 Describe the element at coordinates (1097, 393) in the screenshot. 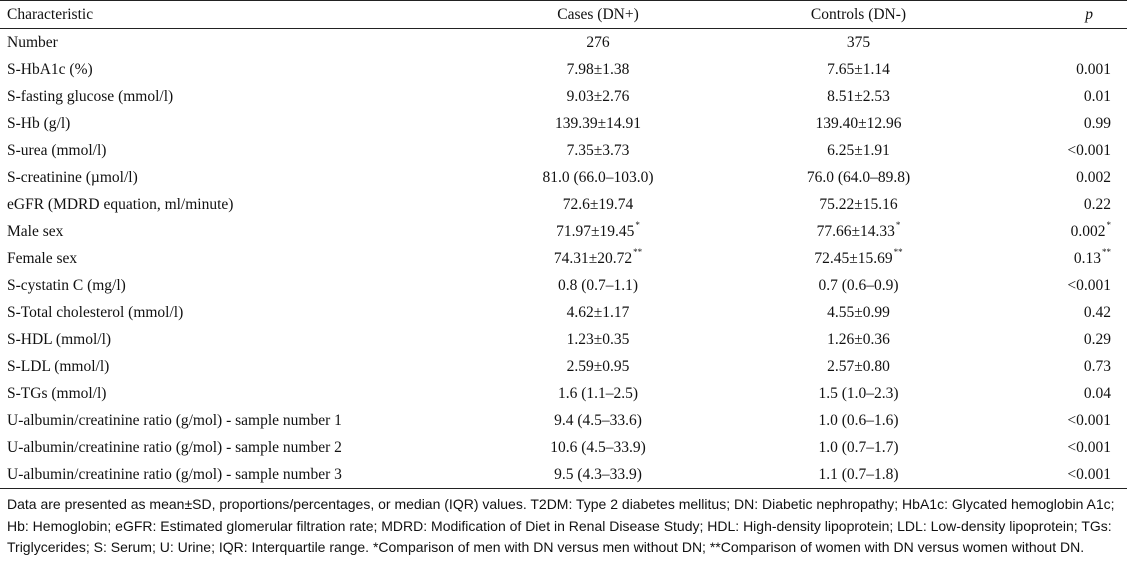

I see `cell-p-value-value: 0.04` at that location.